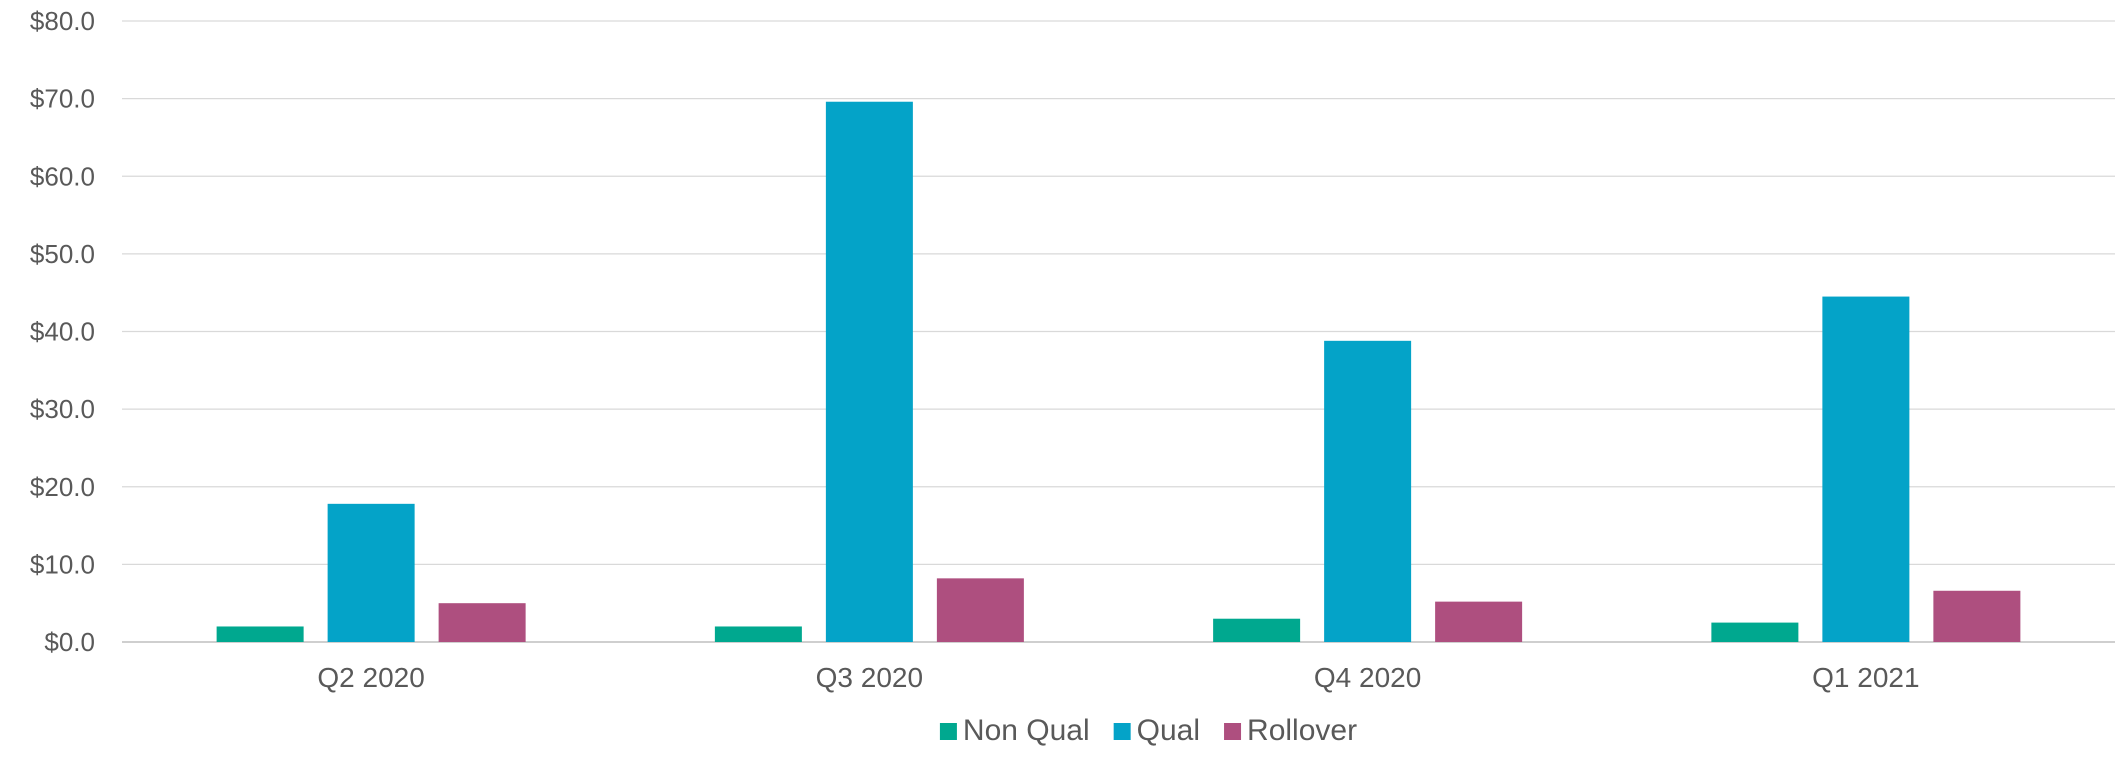 This screenshot has width=2115, height=760. I want to click on legend-item-rollover: Rollover, so click(1290, 730).